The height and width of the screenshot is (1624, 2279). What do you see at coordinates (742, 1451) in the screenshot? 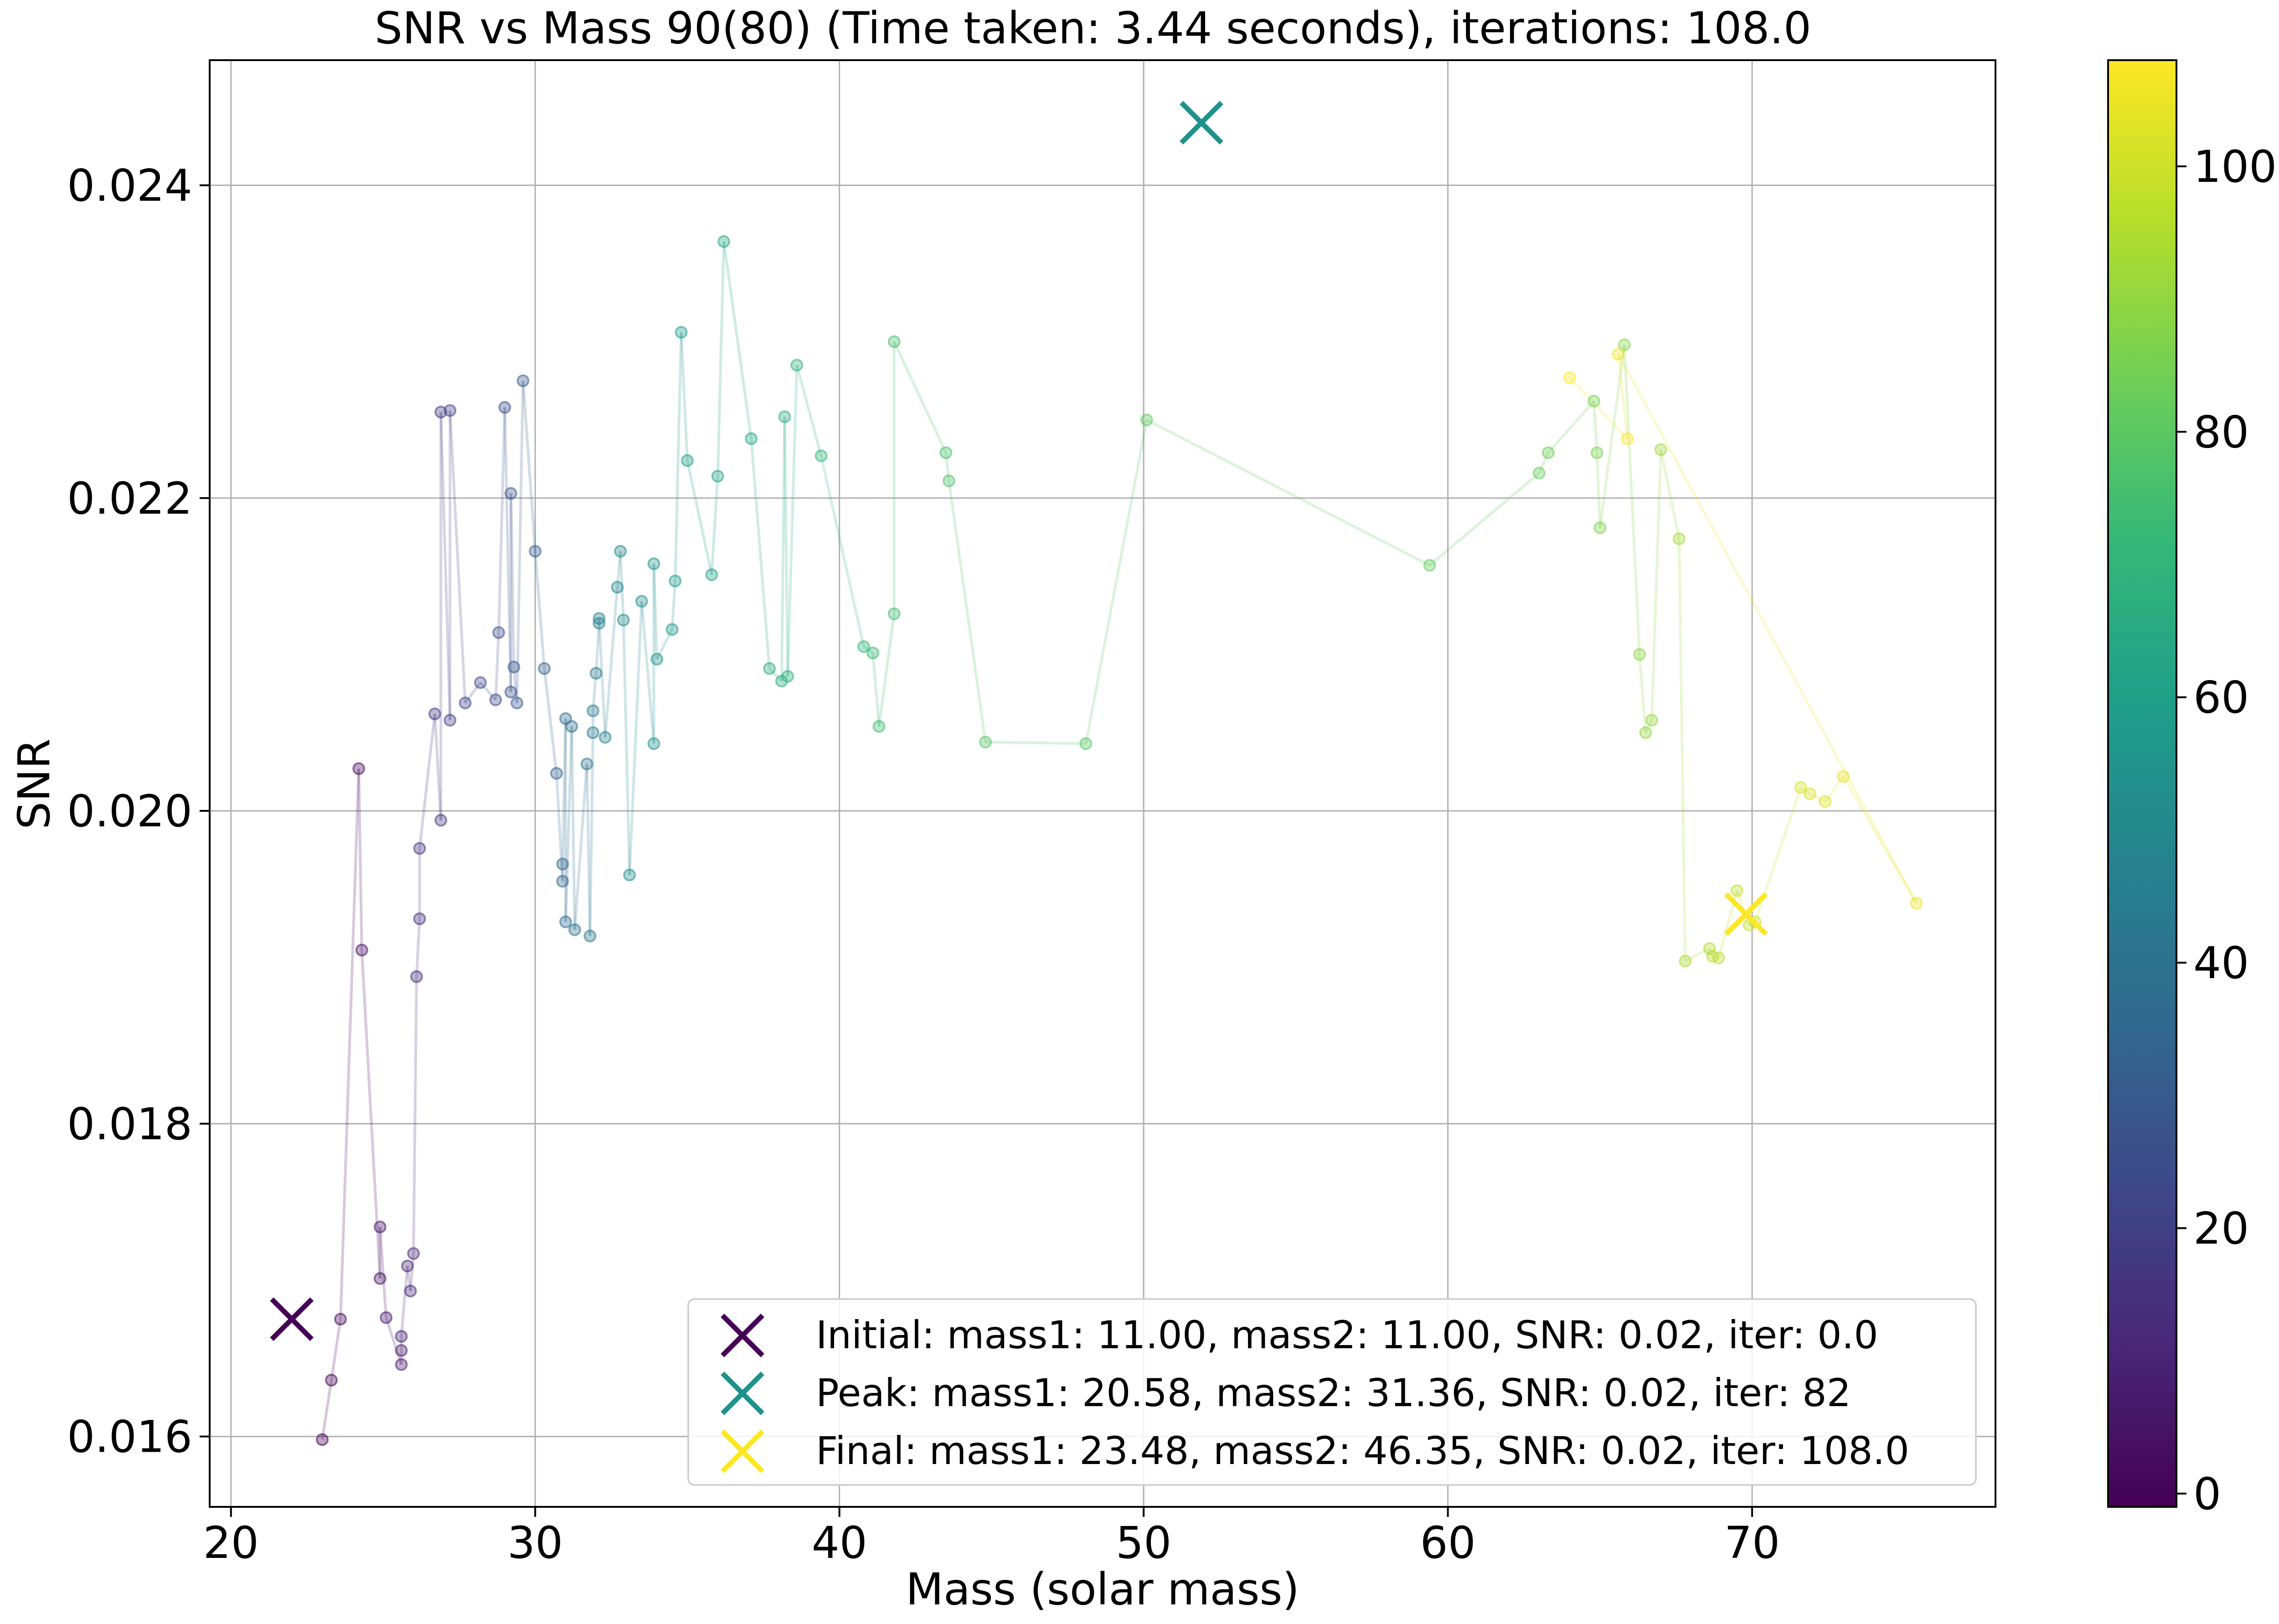
I see `legend-final-x-icon` at bounding box center [742, 1451].